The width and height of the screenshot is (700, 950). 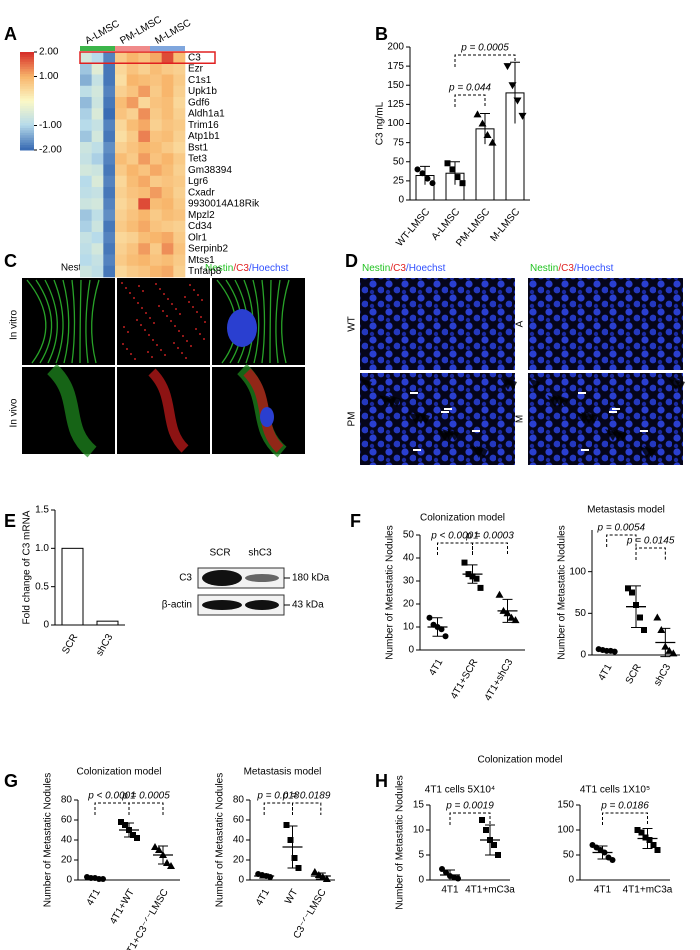 What do you see at coordinates (395, 66) in the screenshot?
I see `y-tick-label: 175` at bounding box center [395, 66].